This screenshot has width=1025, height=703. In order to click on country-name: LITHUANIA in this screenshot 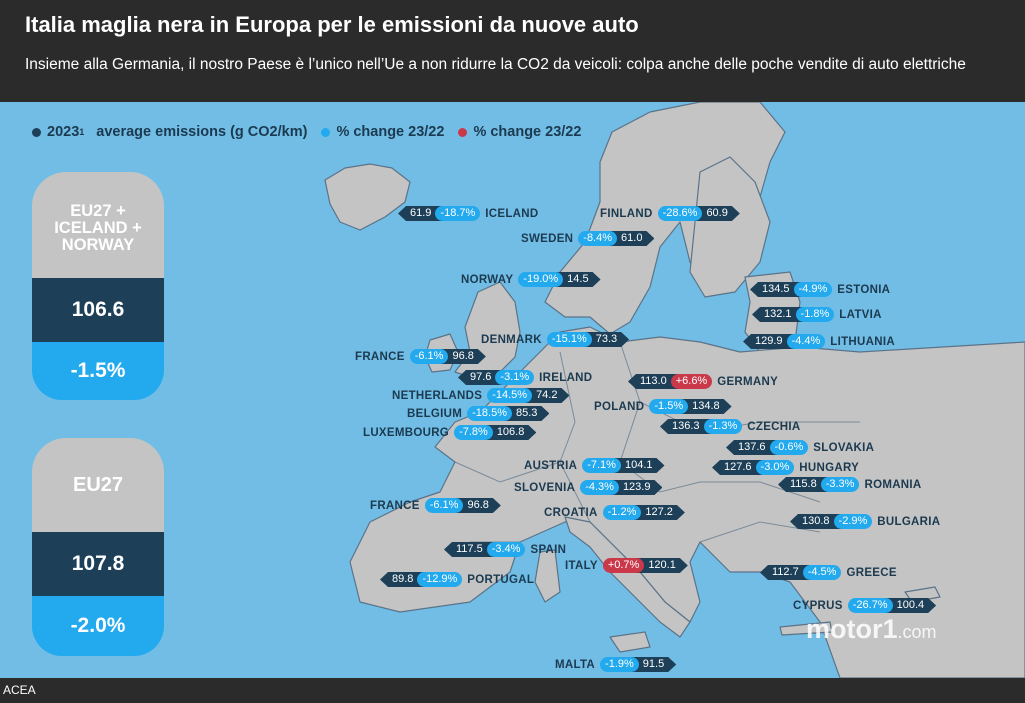, I will do `click(862, 341)`.